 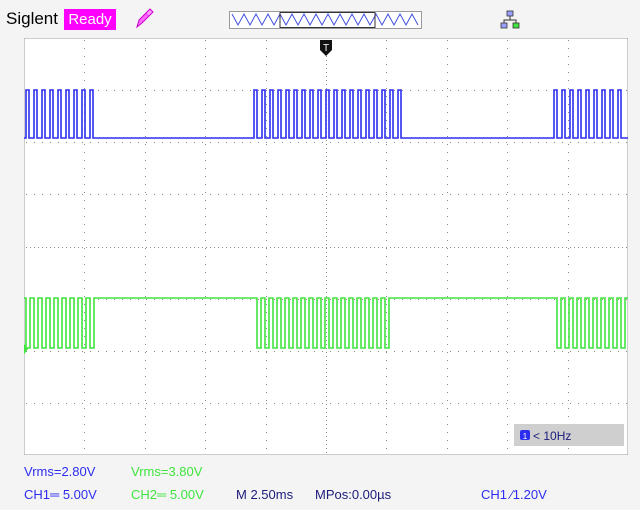 I want to click on ch2-vrms: Vrms=3.80V, so click(x=167, y=471).